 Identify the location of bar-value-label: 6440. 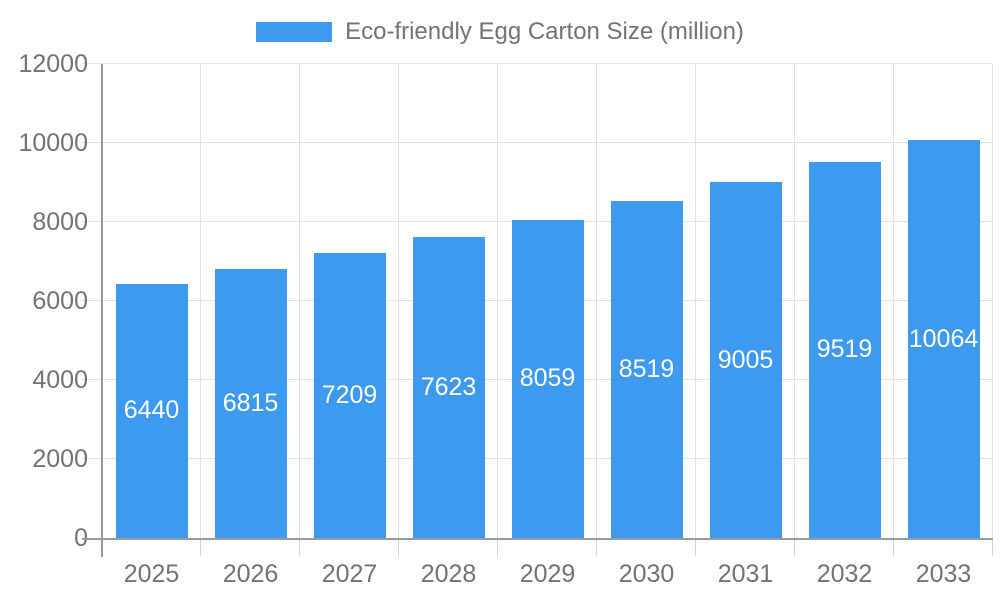
(151, 410).